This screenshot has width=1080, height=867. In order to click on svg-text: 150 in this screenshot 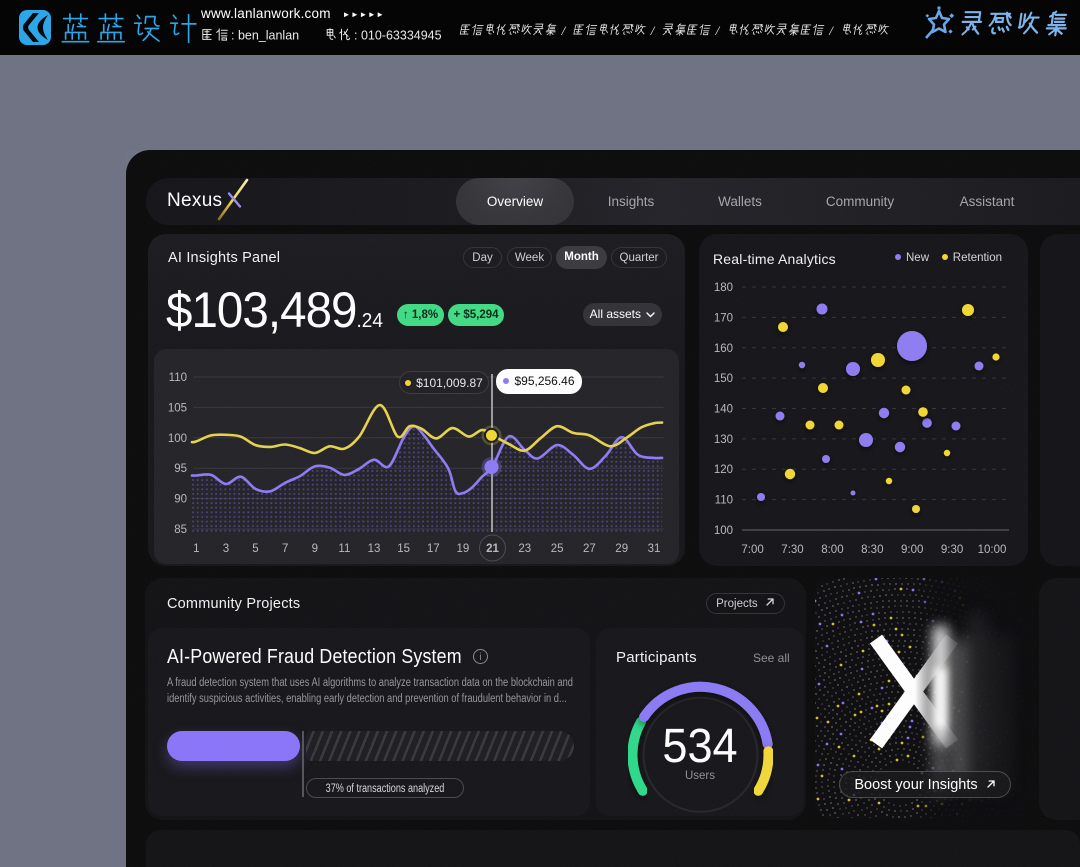, I will do `click(723, 379)`.